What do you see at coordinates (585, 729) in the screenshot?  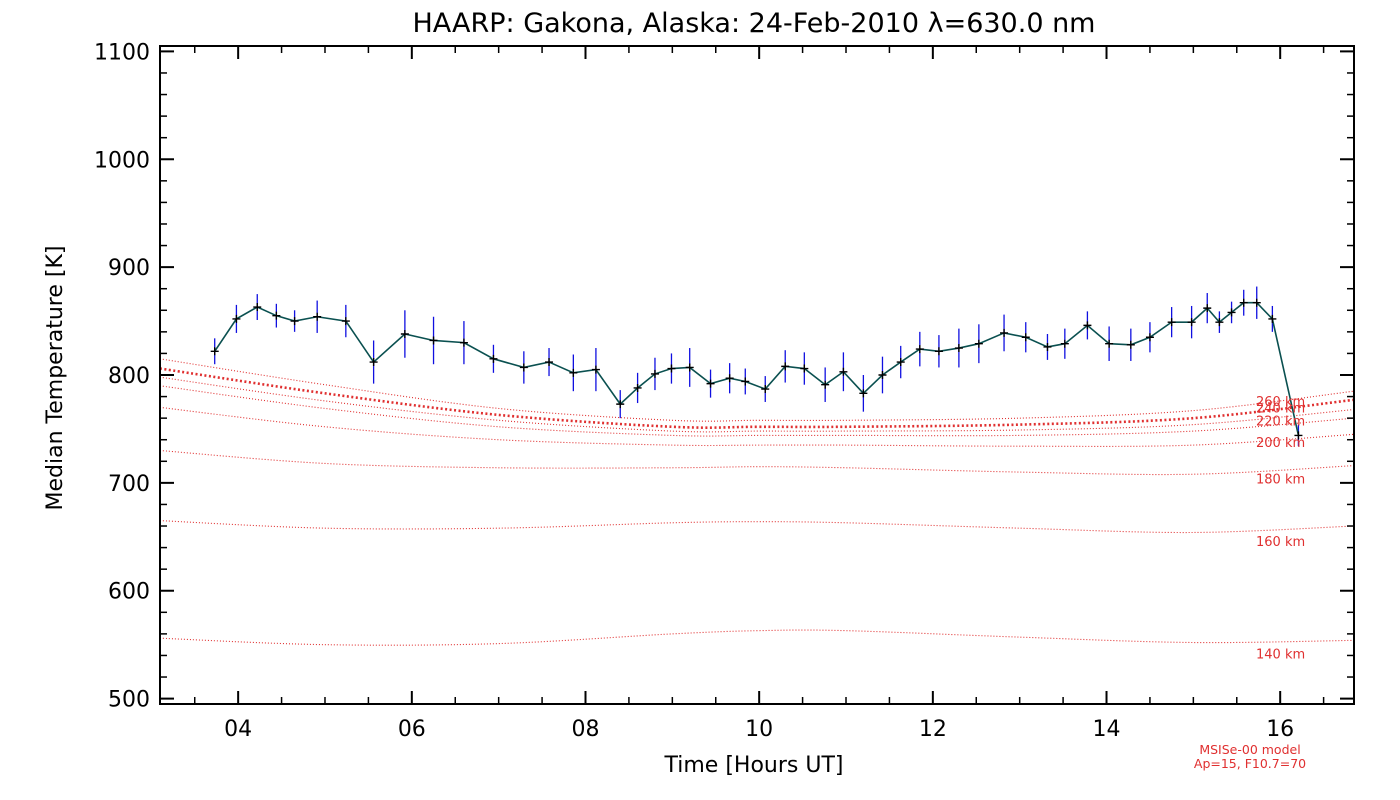 I see `x-tick-label: 08` at bounding box center [585, 729].